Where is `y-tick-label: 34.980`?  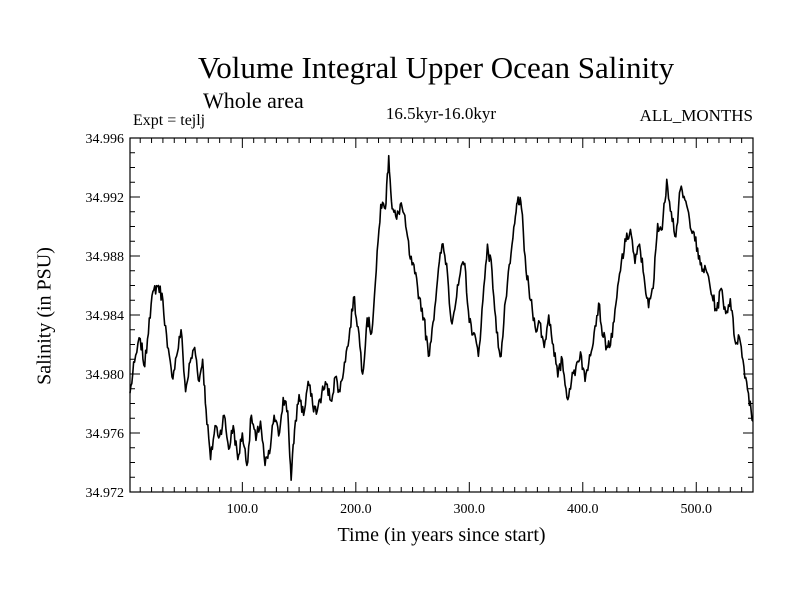 y-tick-label: 34.980 is located at coordinates (105, 375).